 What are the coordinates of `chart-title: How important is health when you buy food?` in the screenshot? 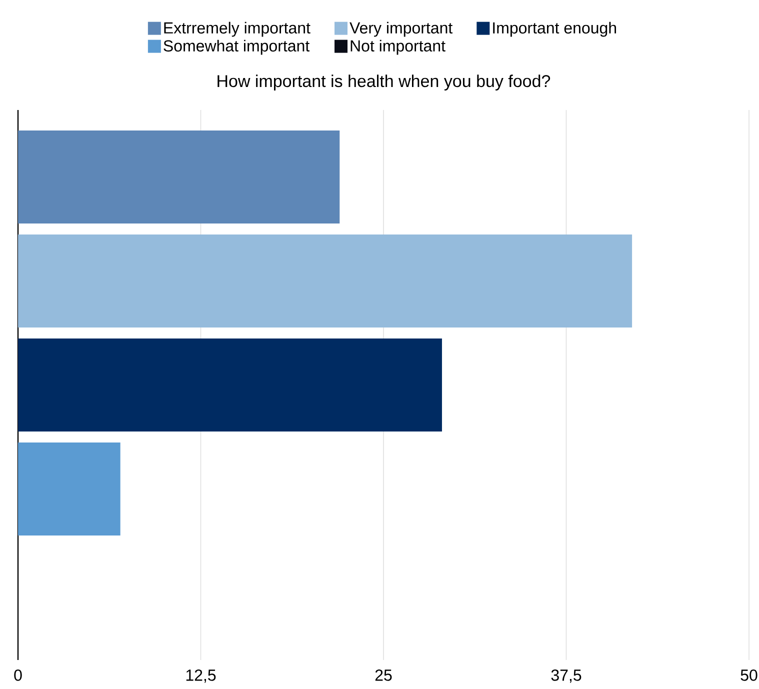 It's located at (384, 82).